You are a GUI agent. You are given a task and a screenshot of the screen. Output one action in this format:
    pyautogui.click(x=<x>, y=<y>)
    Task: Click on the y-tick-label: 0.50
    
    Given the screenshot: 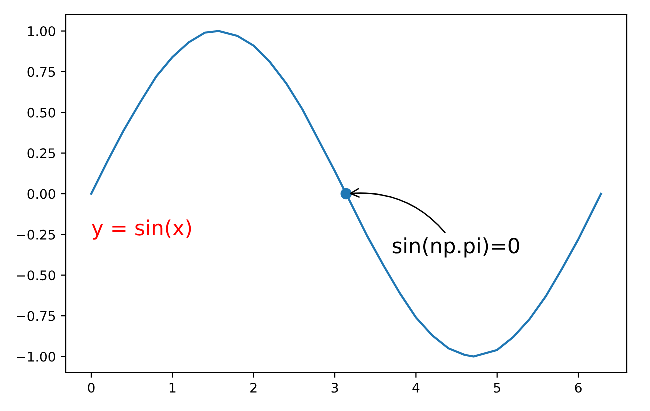 What is the action you would take?
    pyautogui.click(x=42, y=113)
    